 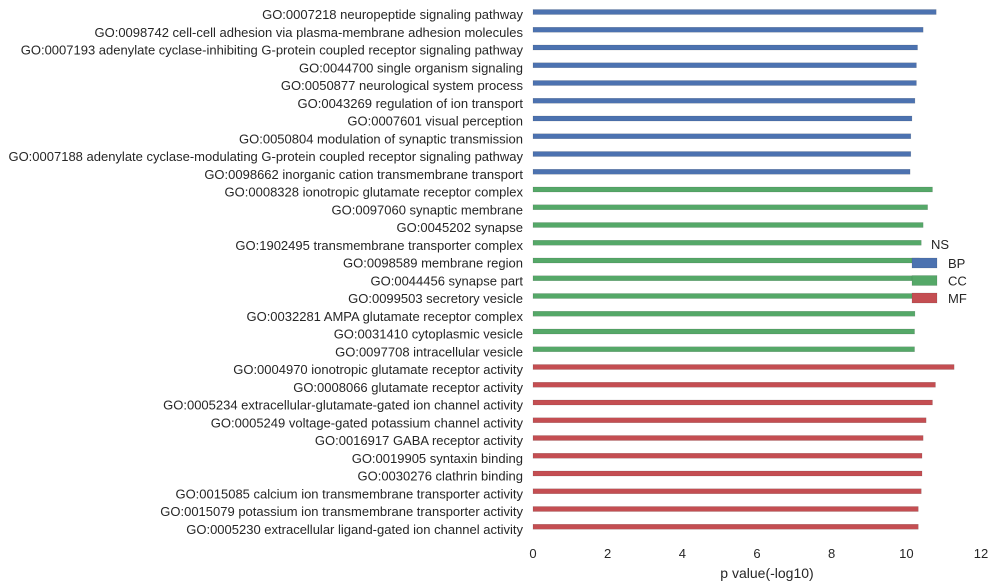 I want to click on legend-label-mf: MF, so click(x=957, y=298).